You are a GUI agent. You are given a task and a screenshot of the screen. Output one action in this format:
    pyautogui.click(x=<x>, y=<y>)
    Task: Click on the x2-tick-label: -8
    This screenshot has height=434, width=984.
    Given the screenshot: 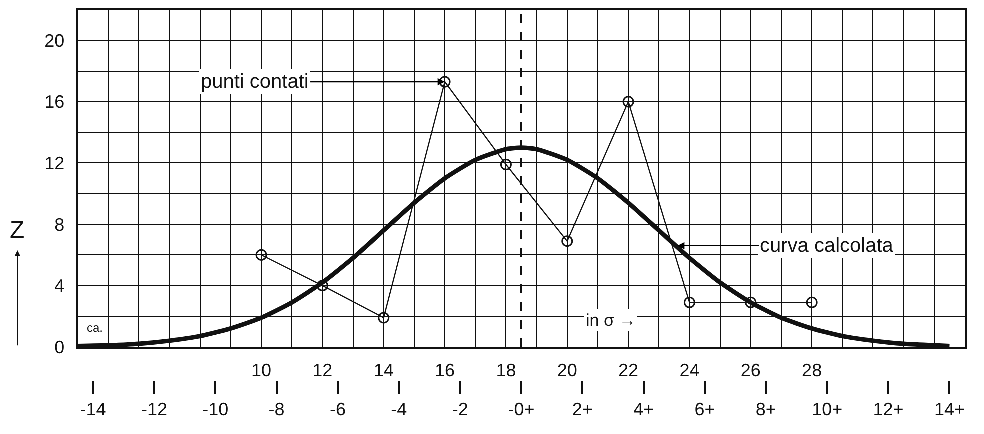 What is the action you would take?
    pyautogui.click(x=276, y=410)
    